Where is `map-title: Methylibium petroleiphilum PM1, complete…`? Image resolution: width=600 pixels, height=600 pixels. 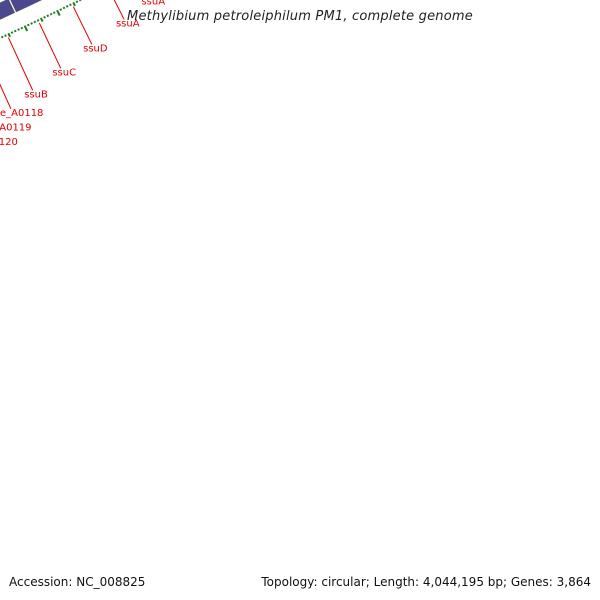
map-title: Methylibium petroleiphilum PM1, complete… is located at coordinates (300, 16).